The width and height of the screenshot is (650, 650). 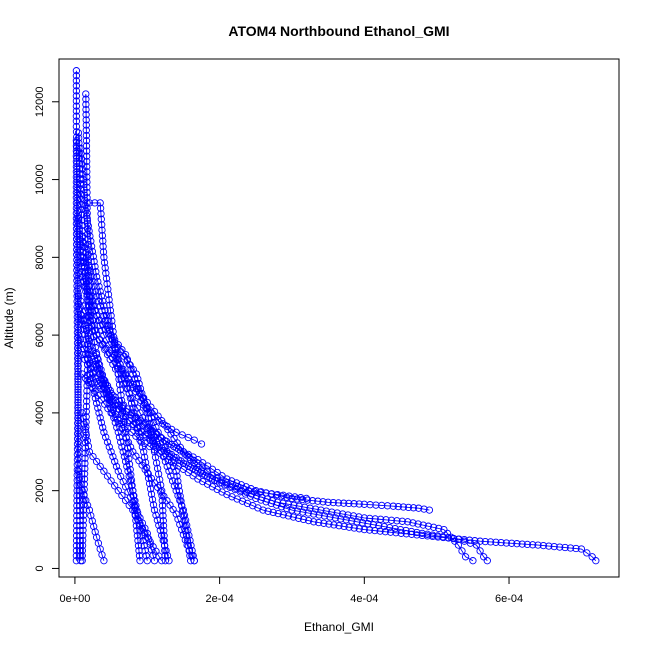 I want to click on x-axis-label: Ethanol_GMI, so click(x=339, y=627).